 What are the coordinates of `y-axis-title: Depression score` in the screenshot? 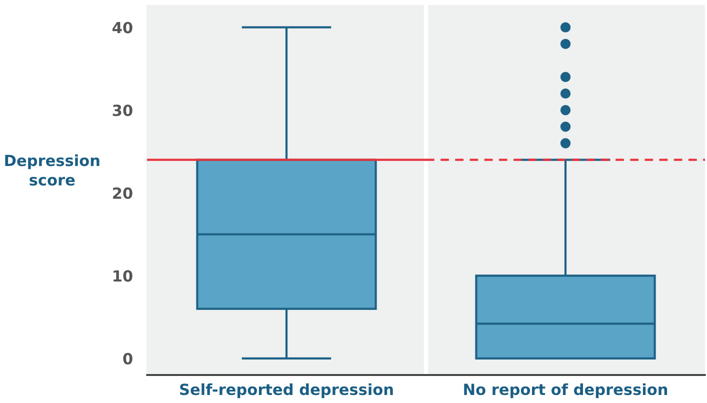 It's located at (52, 170).